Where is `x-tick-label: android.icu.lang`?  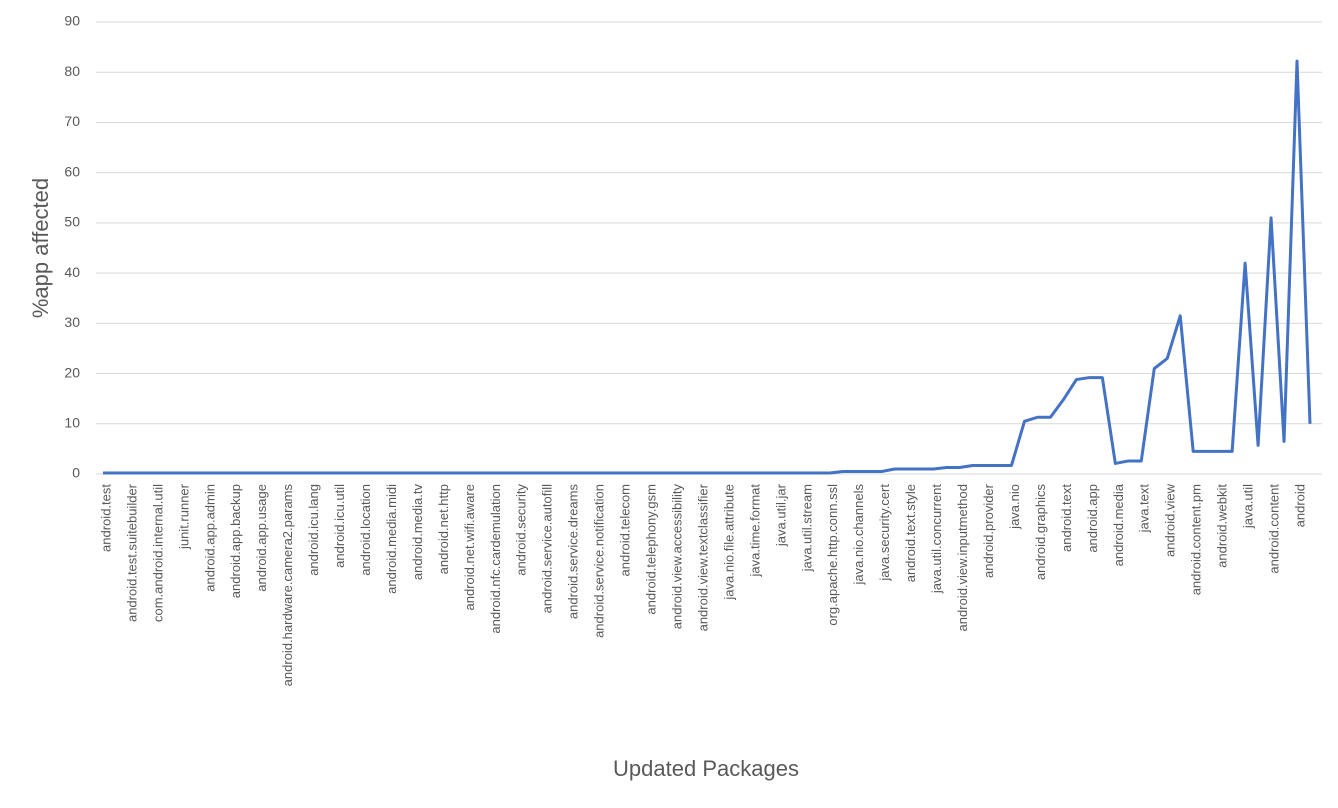
x-tick-label: android.icu.lang is located at coordinates (313, 530).